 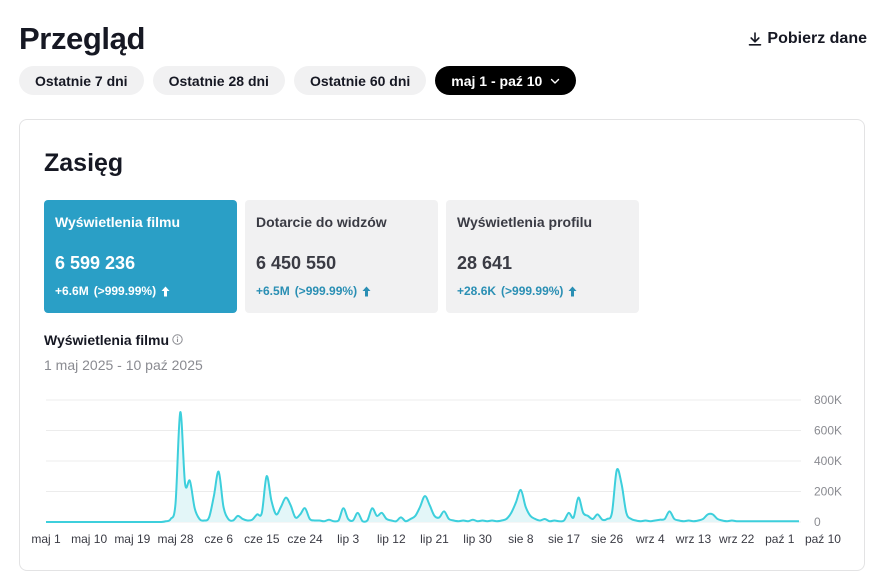 I want to click on x-tick-label: wrz 22, so click(x=736, y=539).